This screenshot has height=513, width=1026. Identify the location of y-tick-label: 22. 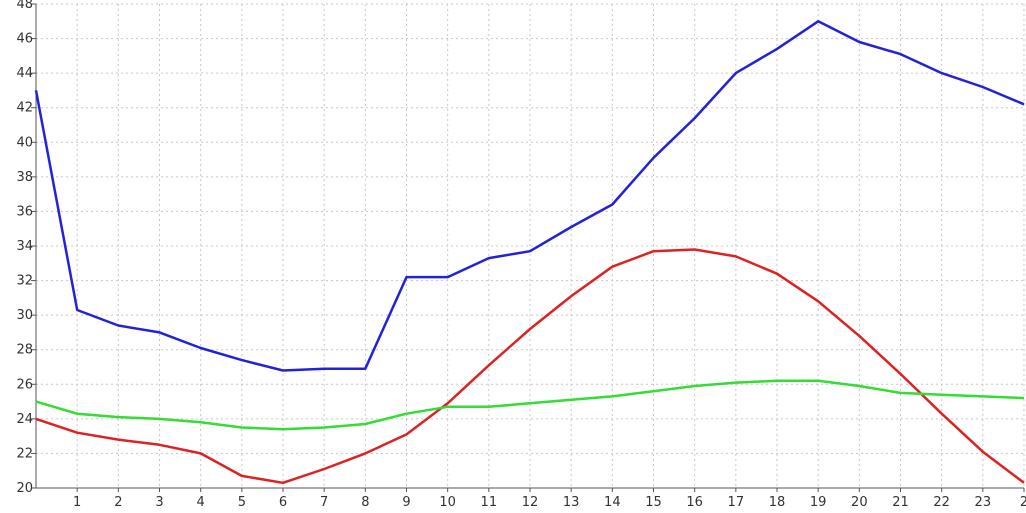
(24, 453).